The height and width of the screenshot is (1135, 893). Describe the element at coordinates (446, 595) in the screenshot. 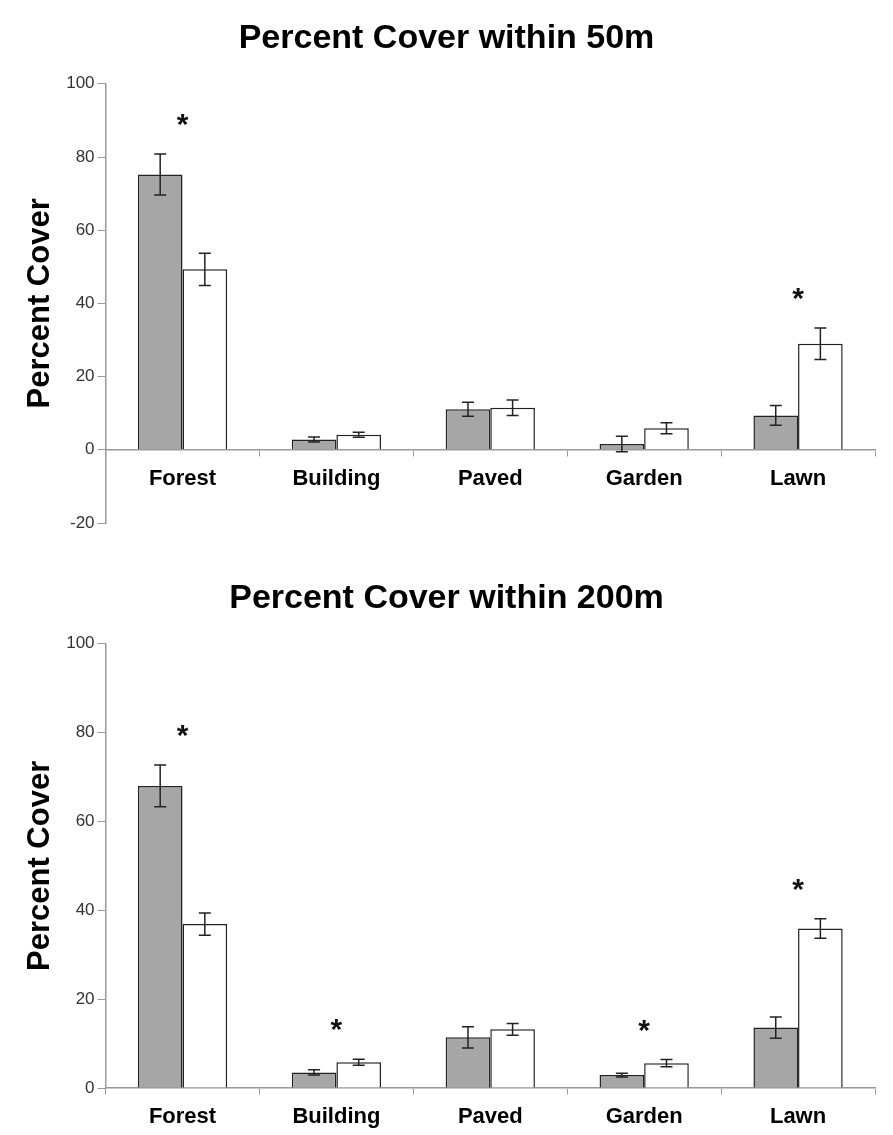

I see `chart-title: Percent Cover within 200m` at that location.